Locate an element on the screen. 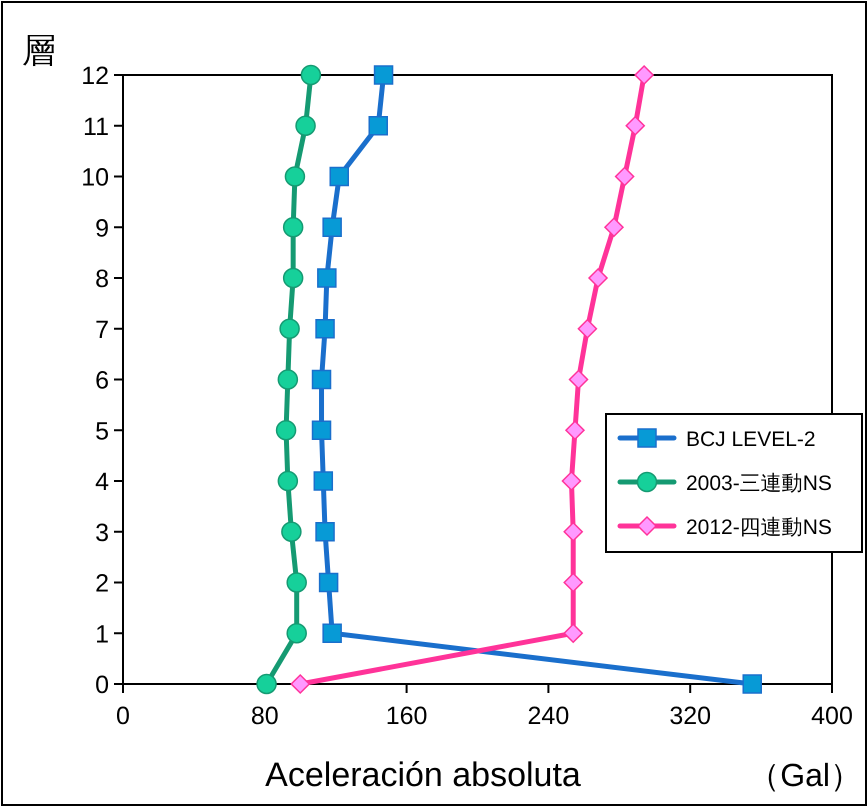  y-tick-label: 11 is located at coordinates (96, 126).